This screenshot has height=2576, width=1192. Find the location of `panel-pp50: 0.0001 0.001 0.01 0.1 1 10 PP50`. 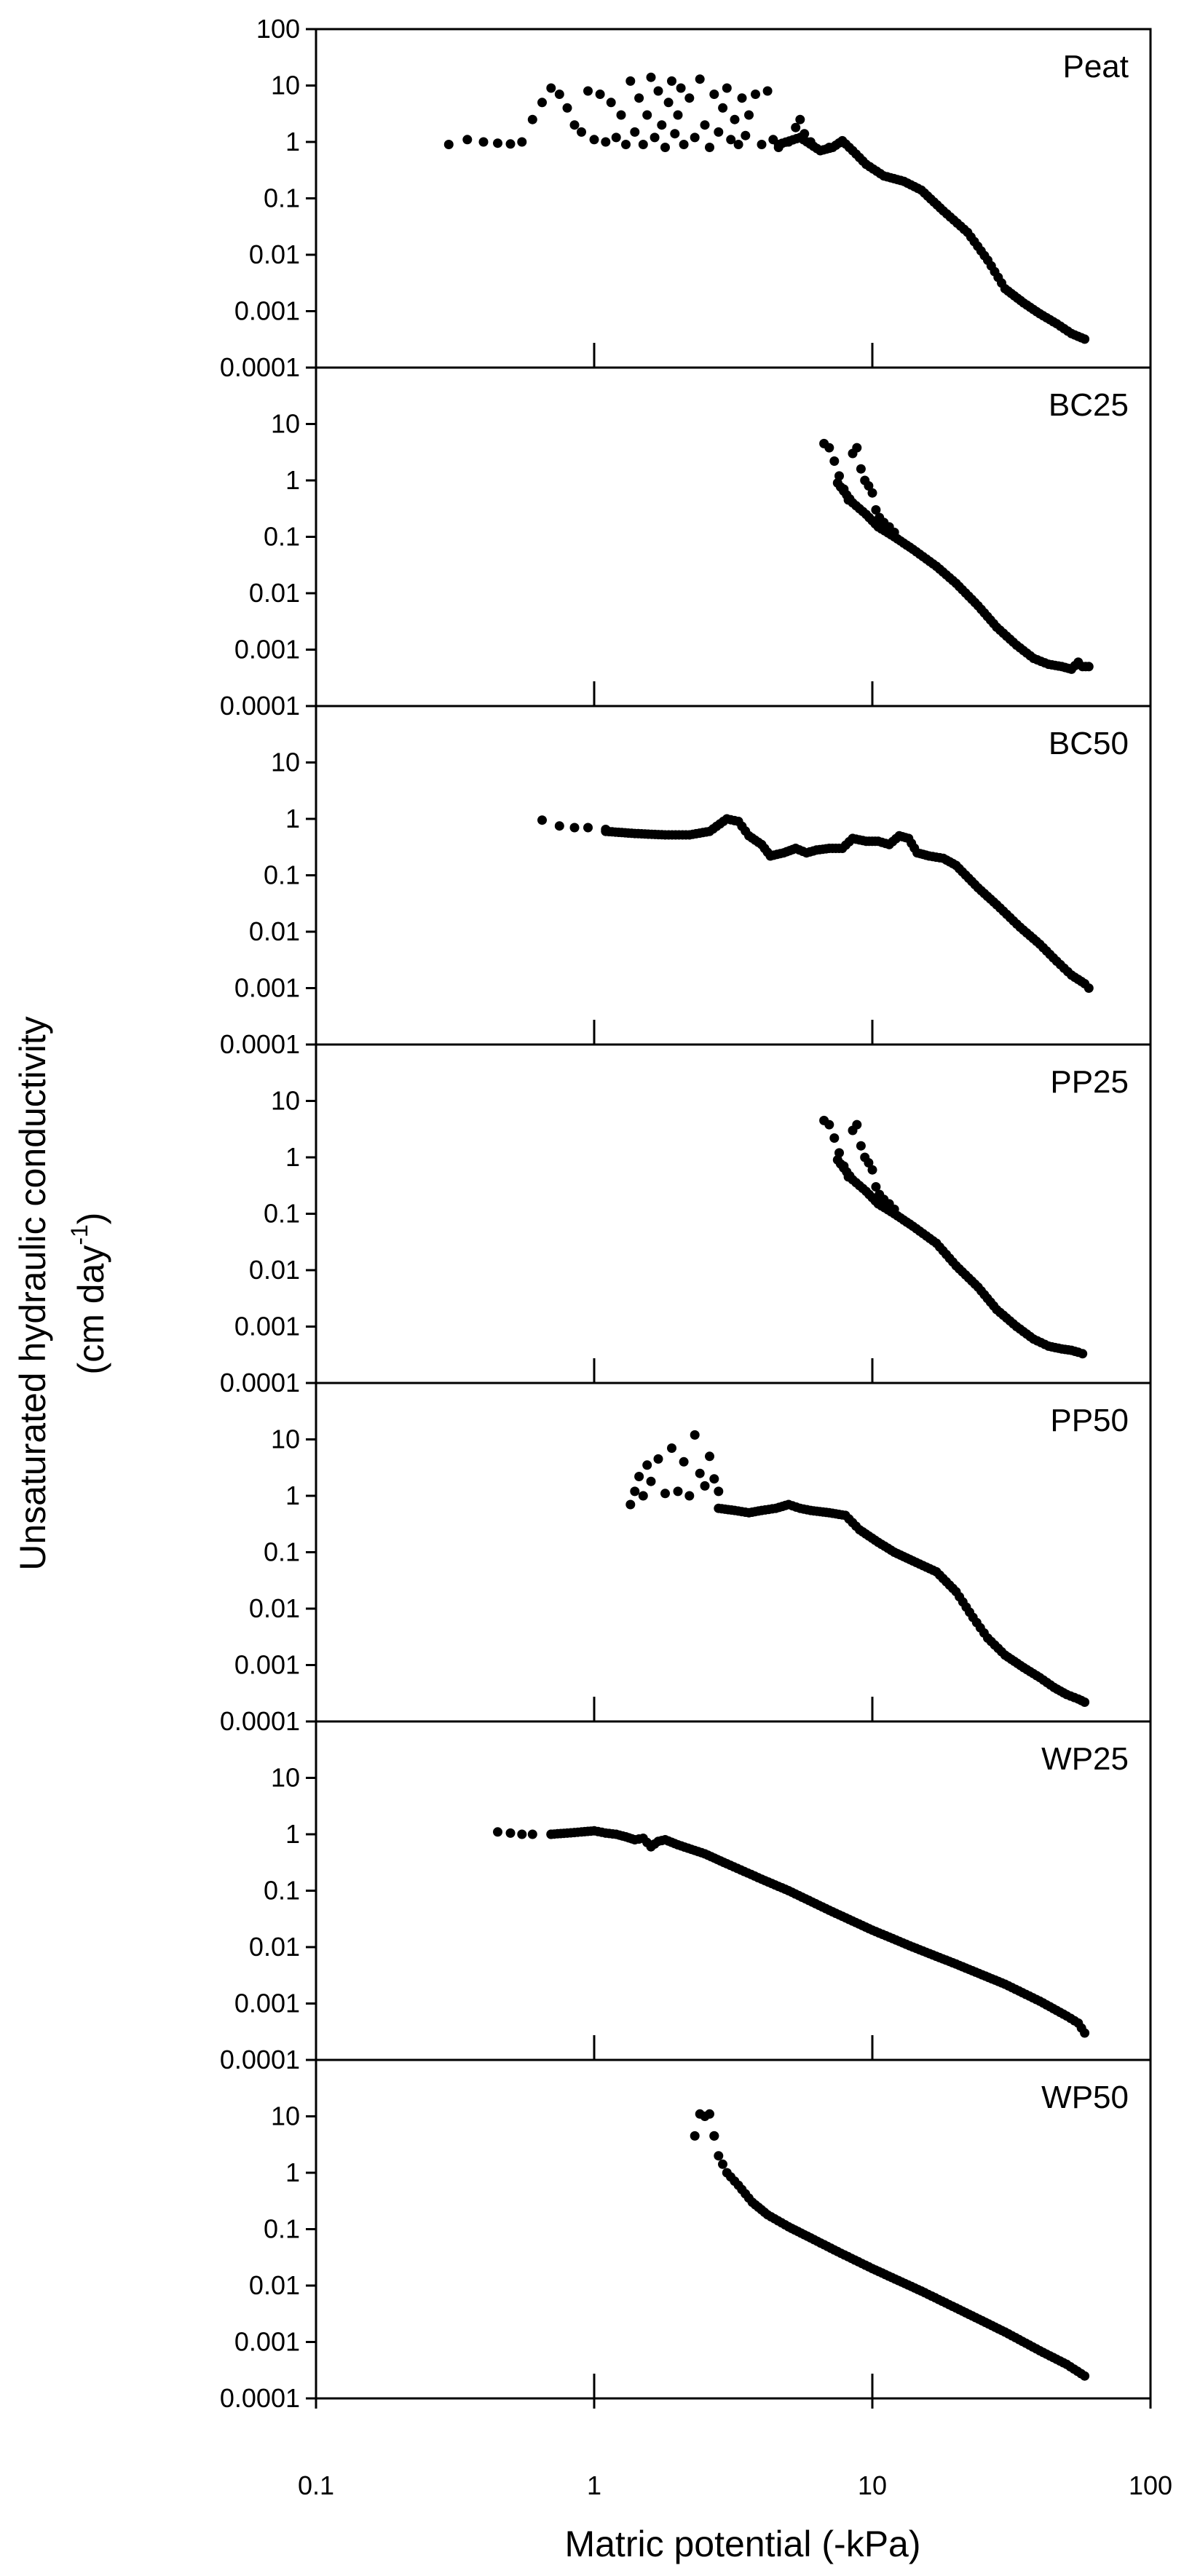

panel-pp50: 0.0001 0.001 0.01 0.1 1 10 PP50 is located at coordinates (686, 1559).